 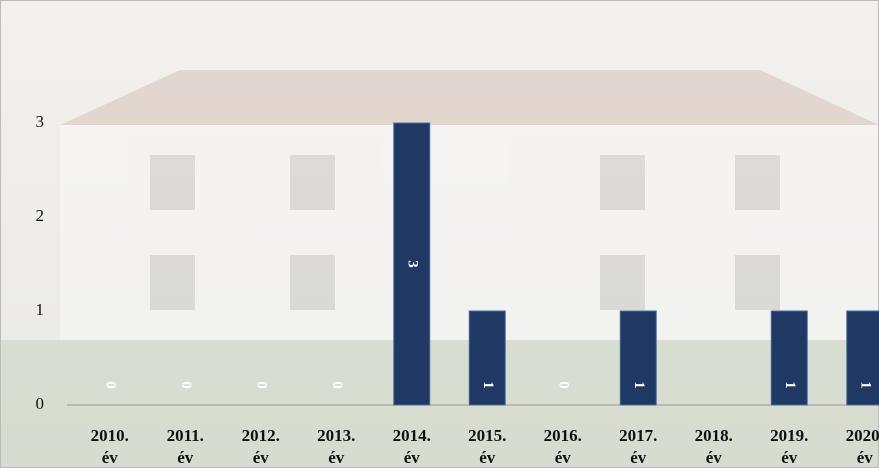 I want to click on x-tick-label: 2011., so click(x=185, y=435).